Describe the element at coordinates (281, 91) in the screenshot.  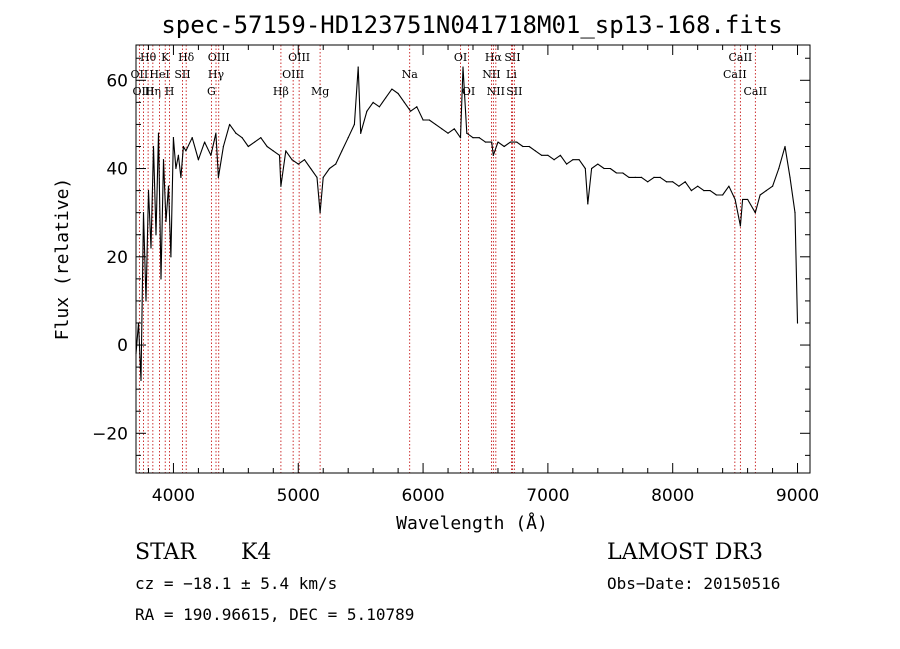
I see `line-marker-label-14: Hβ` at that location.